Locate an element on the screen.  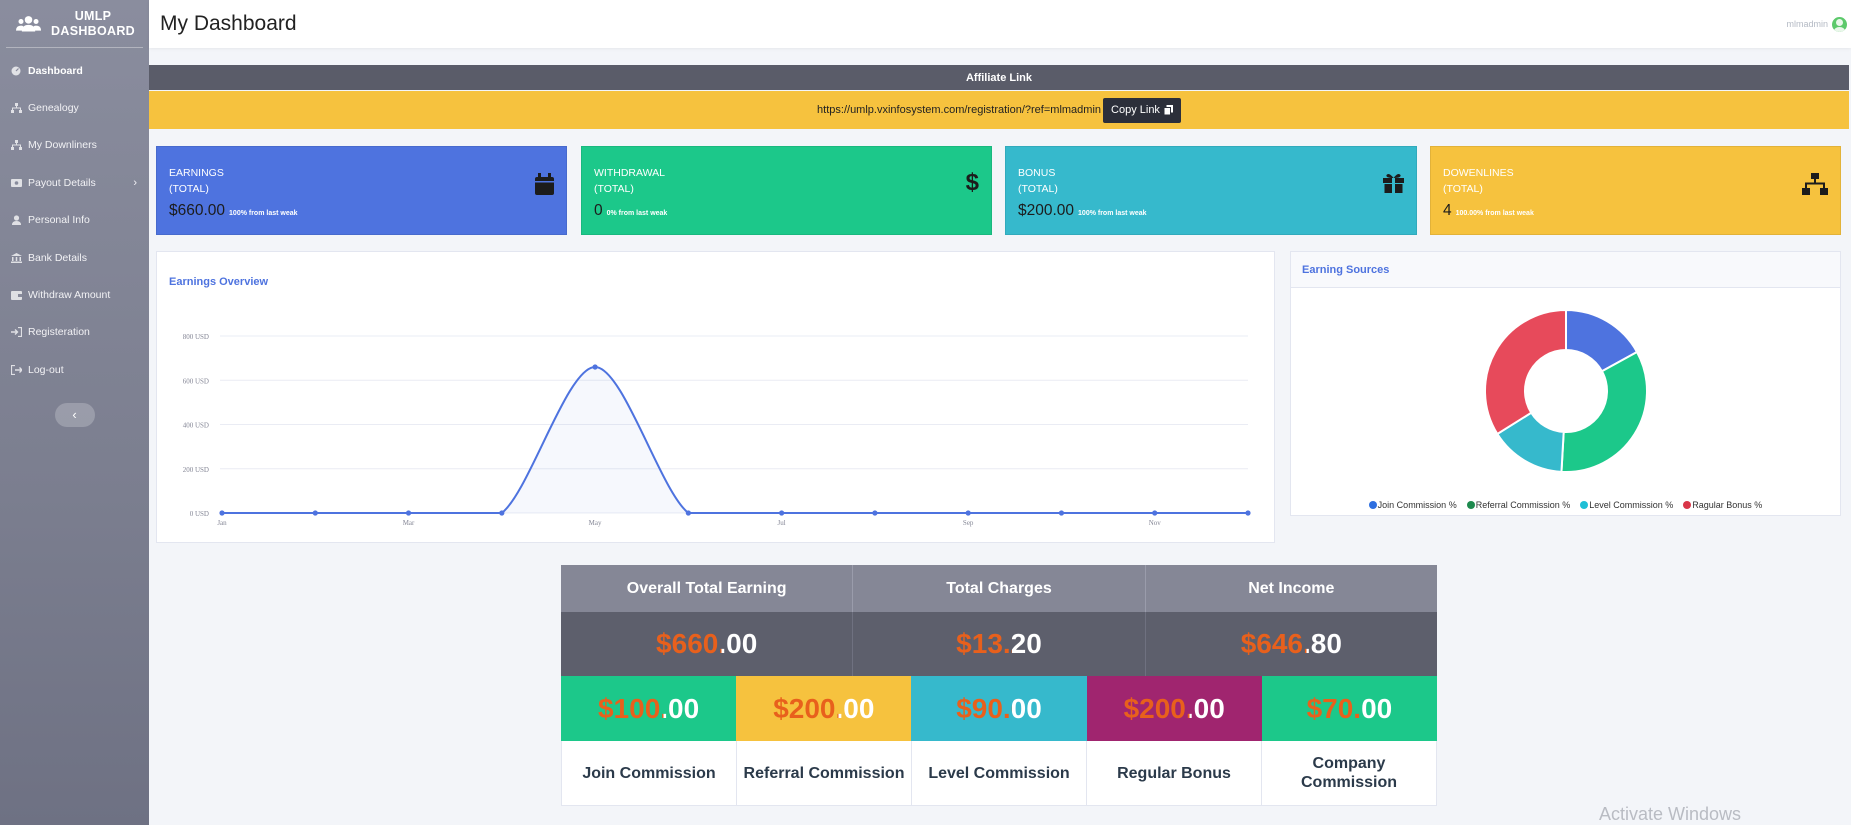
panel-header: Earning Sources is located at coordinates (1565, 270).